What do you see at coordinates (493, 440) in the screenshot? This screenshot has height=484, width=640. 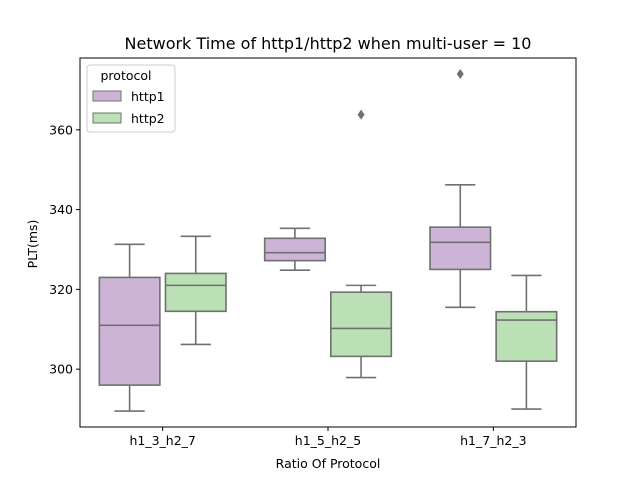 I see `x-tick-label-h1_7_h2_3: h1_7_h2_3` at bounding box center [493, 440].